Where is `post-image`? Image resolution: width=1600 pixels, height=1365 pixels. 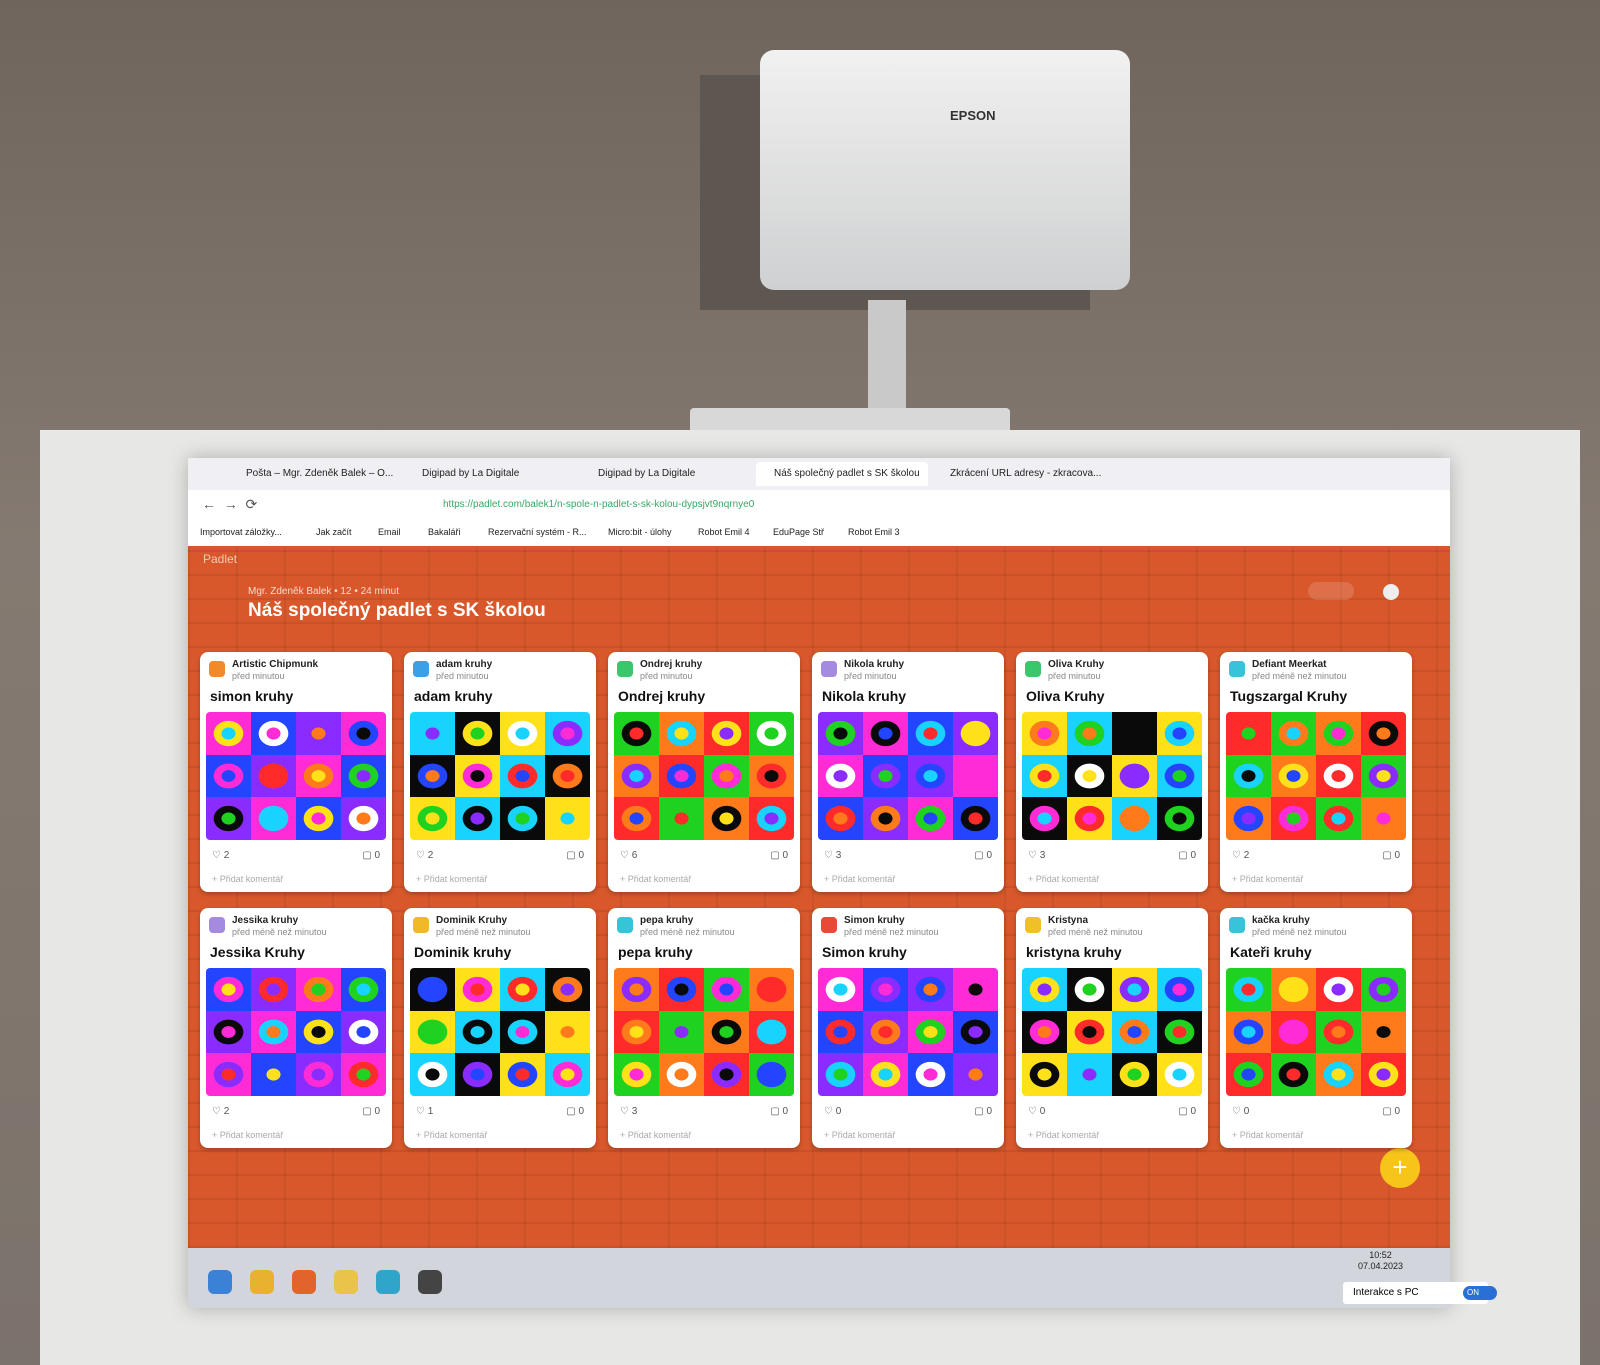 post-image is located at coordinates (1112, 776).